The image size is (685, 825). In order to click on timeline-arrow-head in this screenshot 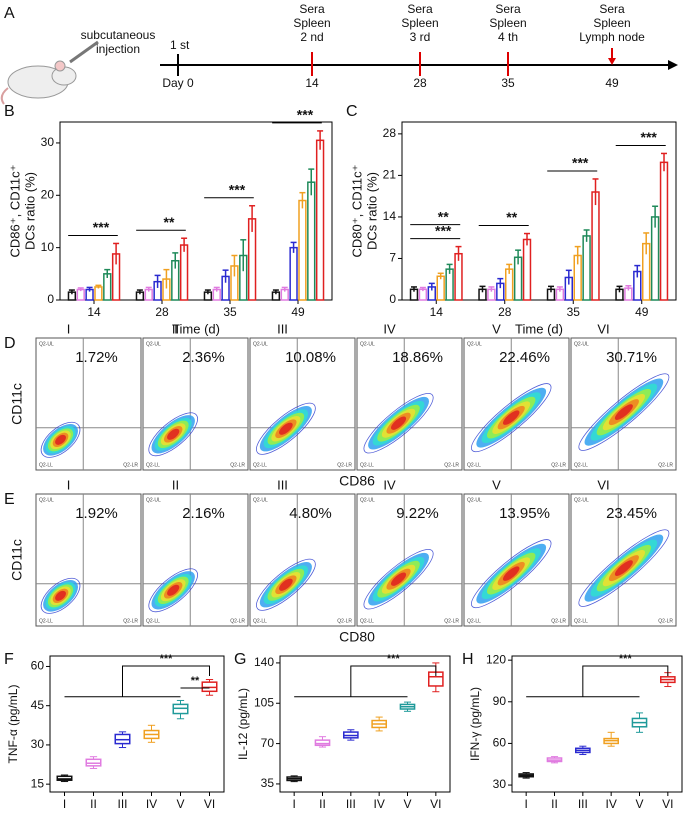, I will do `click(612, 61)`.